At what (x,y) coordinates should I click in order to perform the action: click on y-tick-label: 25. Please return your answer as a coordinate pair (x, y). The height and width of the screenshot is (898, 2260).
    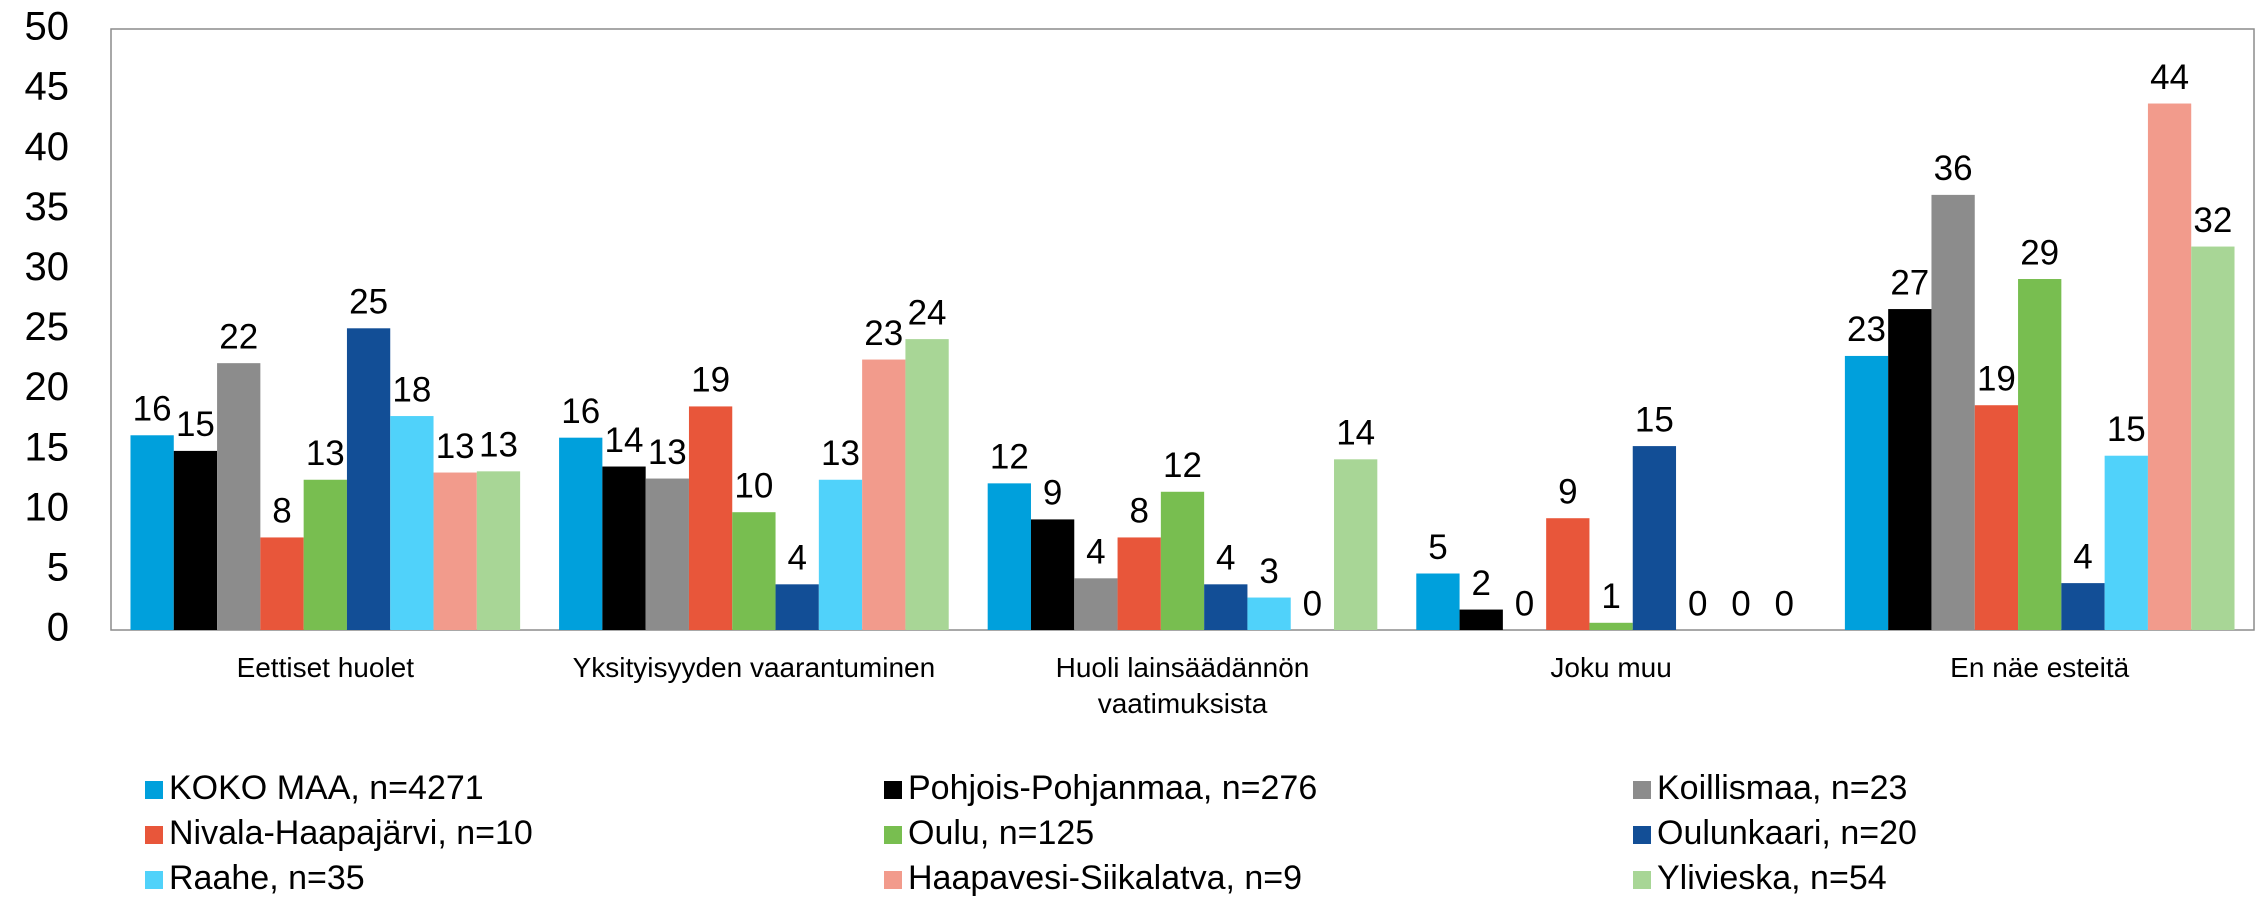
    Looking at the image, I should click on (47, 327).